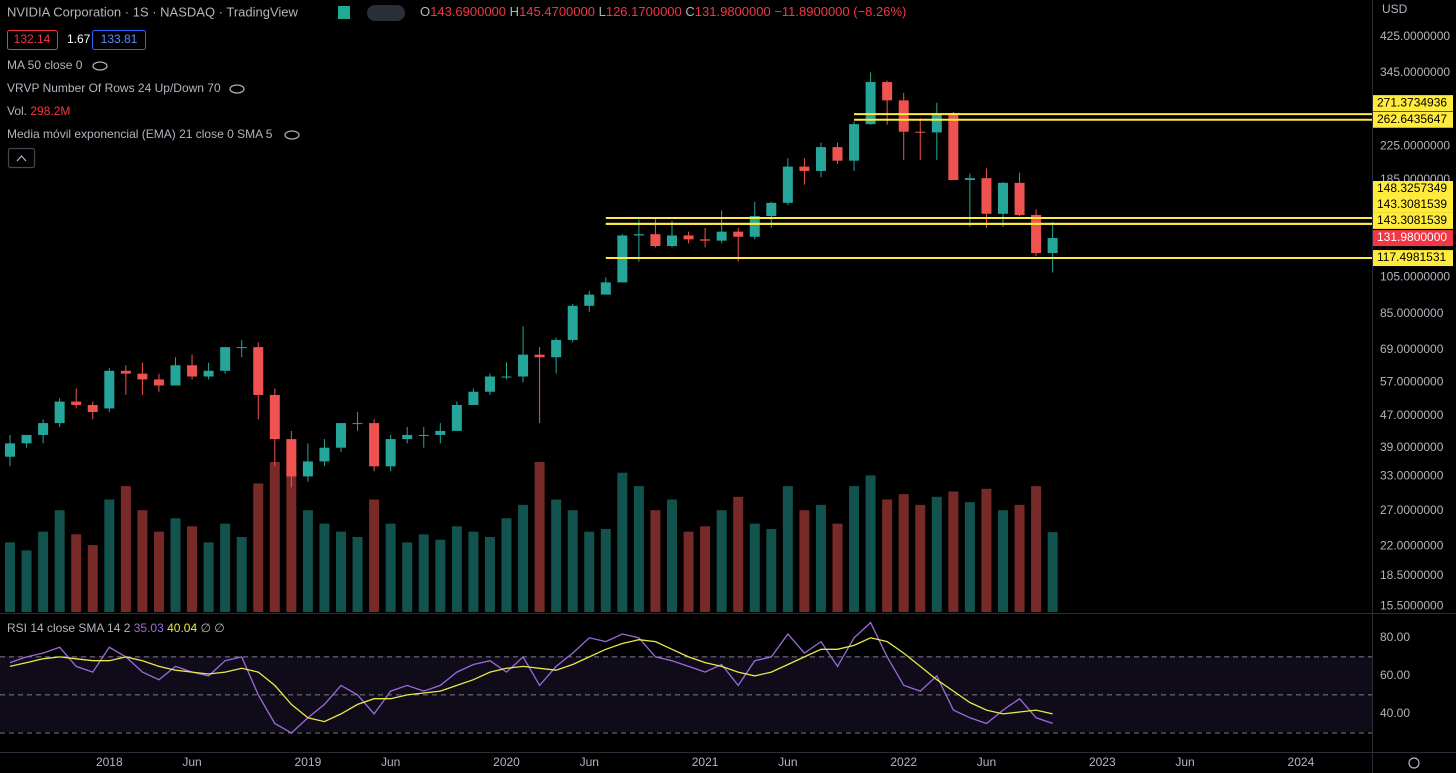 This screenshot has height=773, width=1456. Describe the element at coordinates (1412, 476) in the screenshot. I see `y-tick-label: 33.0000000` at that location.